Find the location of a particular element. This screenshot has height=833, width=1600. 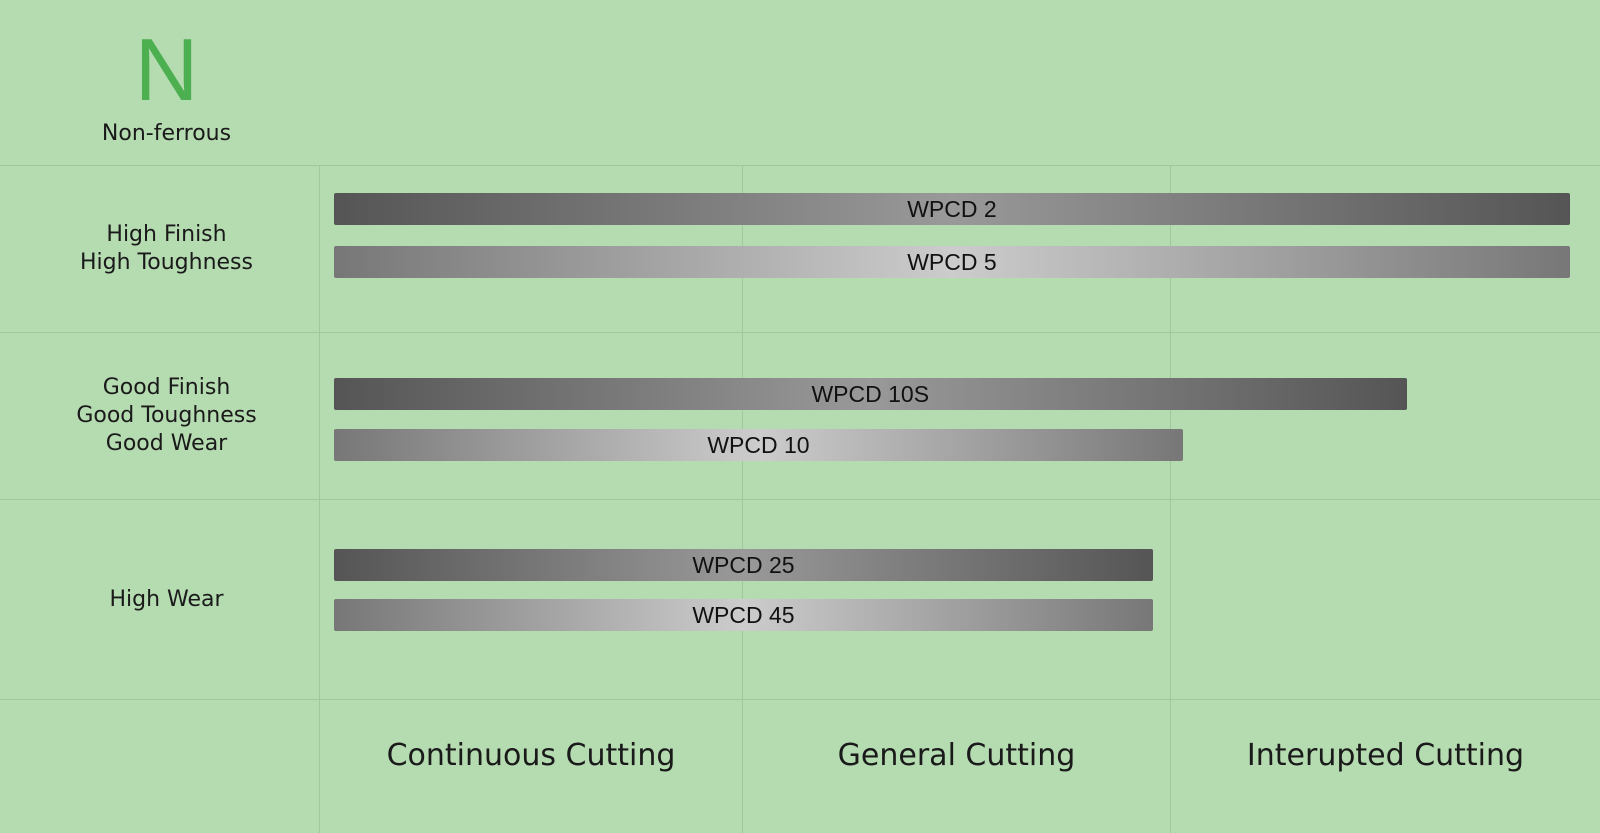

material-logo: N is located at coordinates (166, 69).